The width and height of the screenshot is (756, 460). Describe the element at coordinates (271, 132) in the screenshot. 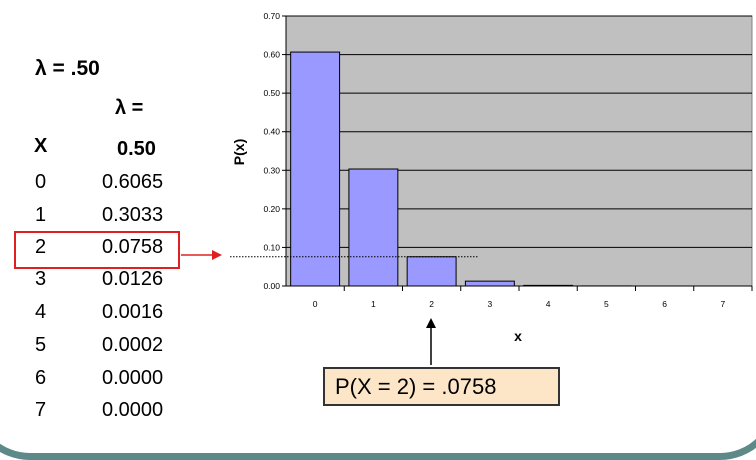

I see `y-tick-label: 0.40` at that location.